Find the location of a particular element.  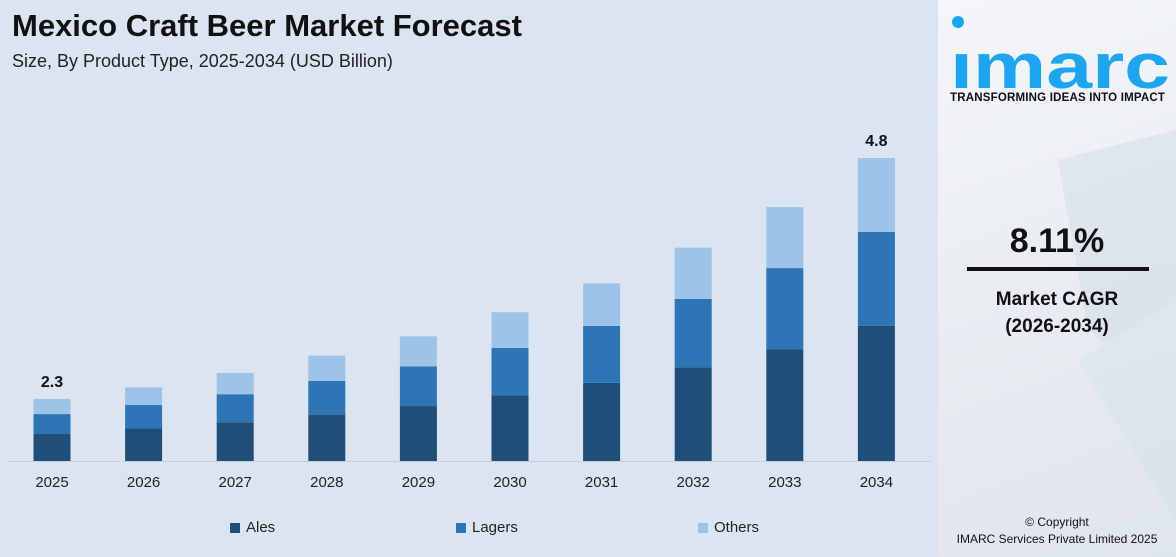

legend-label: Ales is located at coordinates (261, 527).